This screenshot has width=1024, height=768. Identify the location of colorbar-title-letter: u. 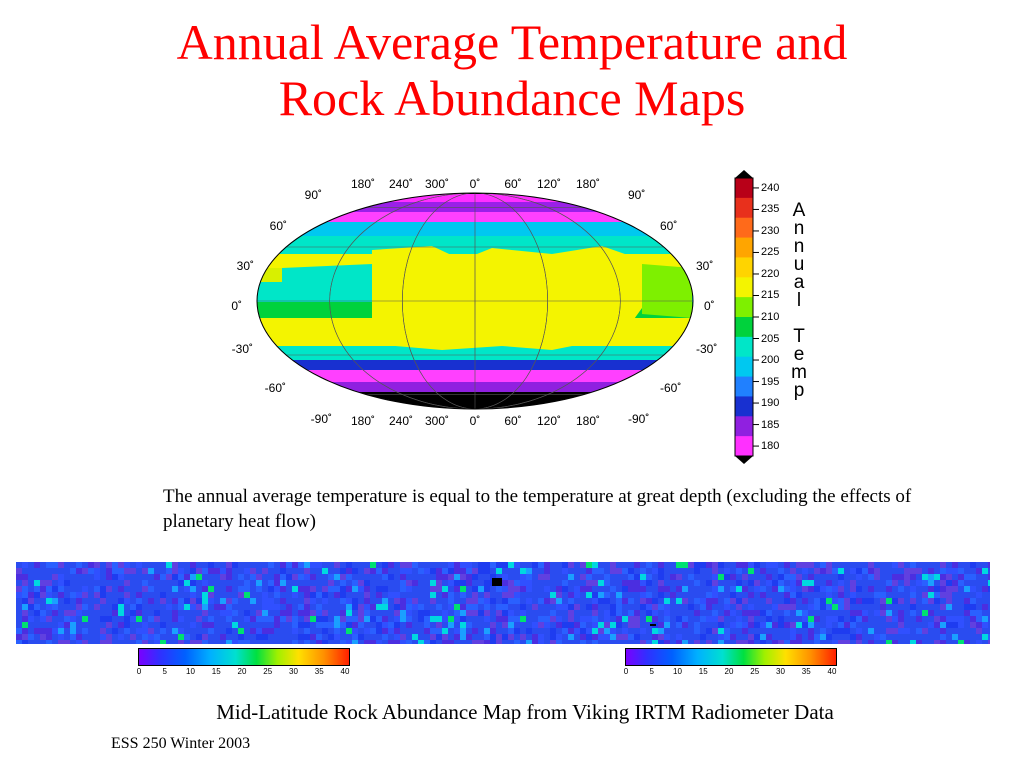
(799, 264).